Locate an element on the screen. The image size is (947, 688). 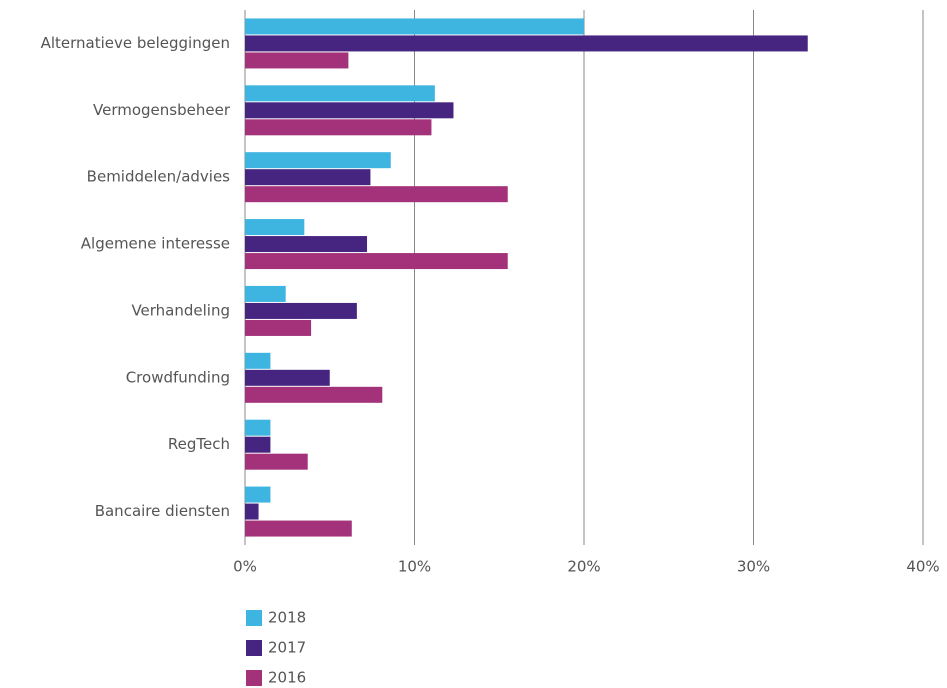
y-tick-label: Algemene interesse is located at coordinates (155, 244).